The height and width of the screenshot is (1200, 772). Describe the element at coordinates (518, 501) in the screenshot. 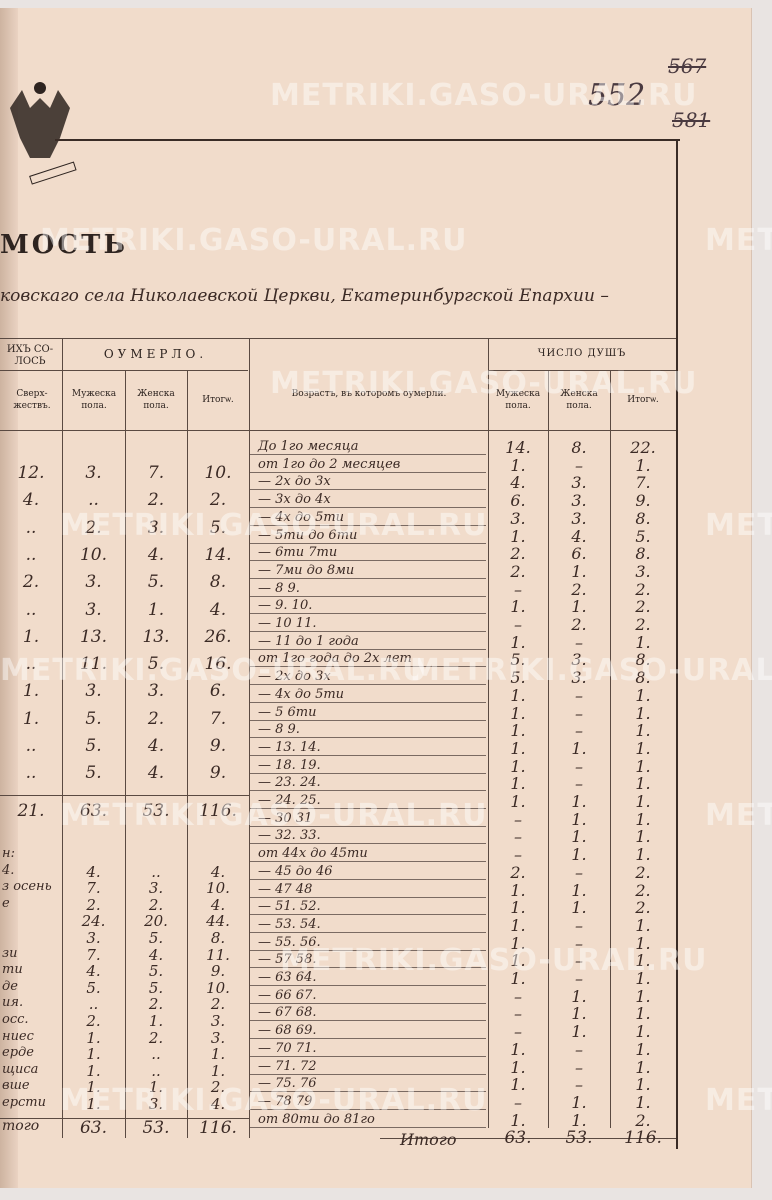

I see `right-count-cell: 6.` at that location.